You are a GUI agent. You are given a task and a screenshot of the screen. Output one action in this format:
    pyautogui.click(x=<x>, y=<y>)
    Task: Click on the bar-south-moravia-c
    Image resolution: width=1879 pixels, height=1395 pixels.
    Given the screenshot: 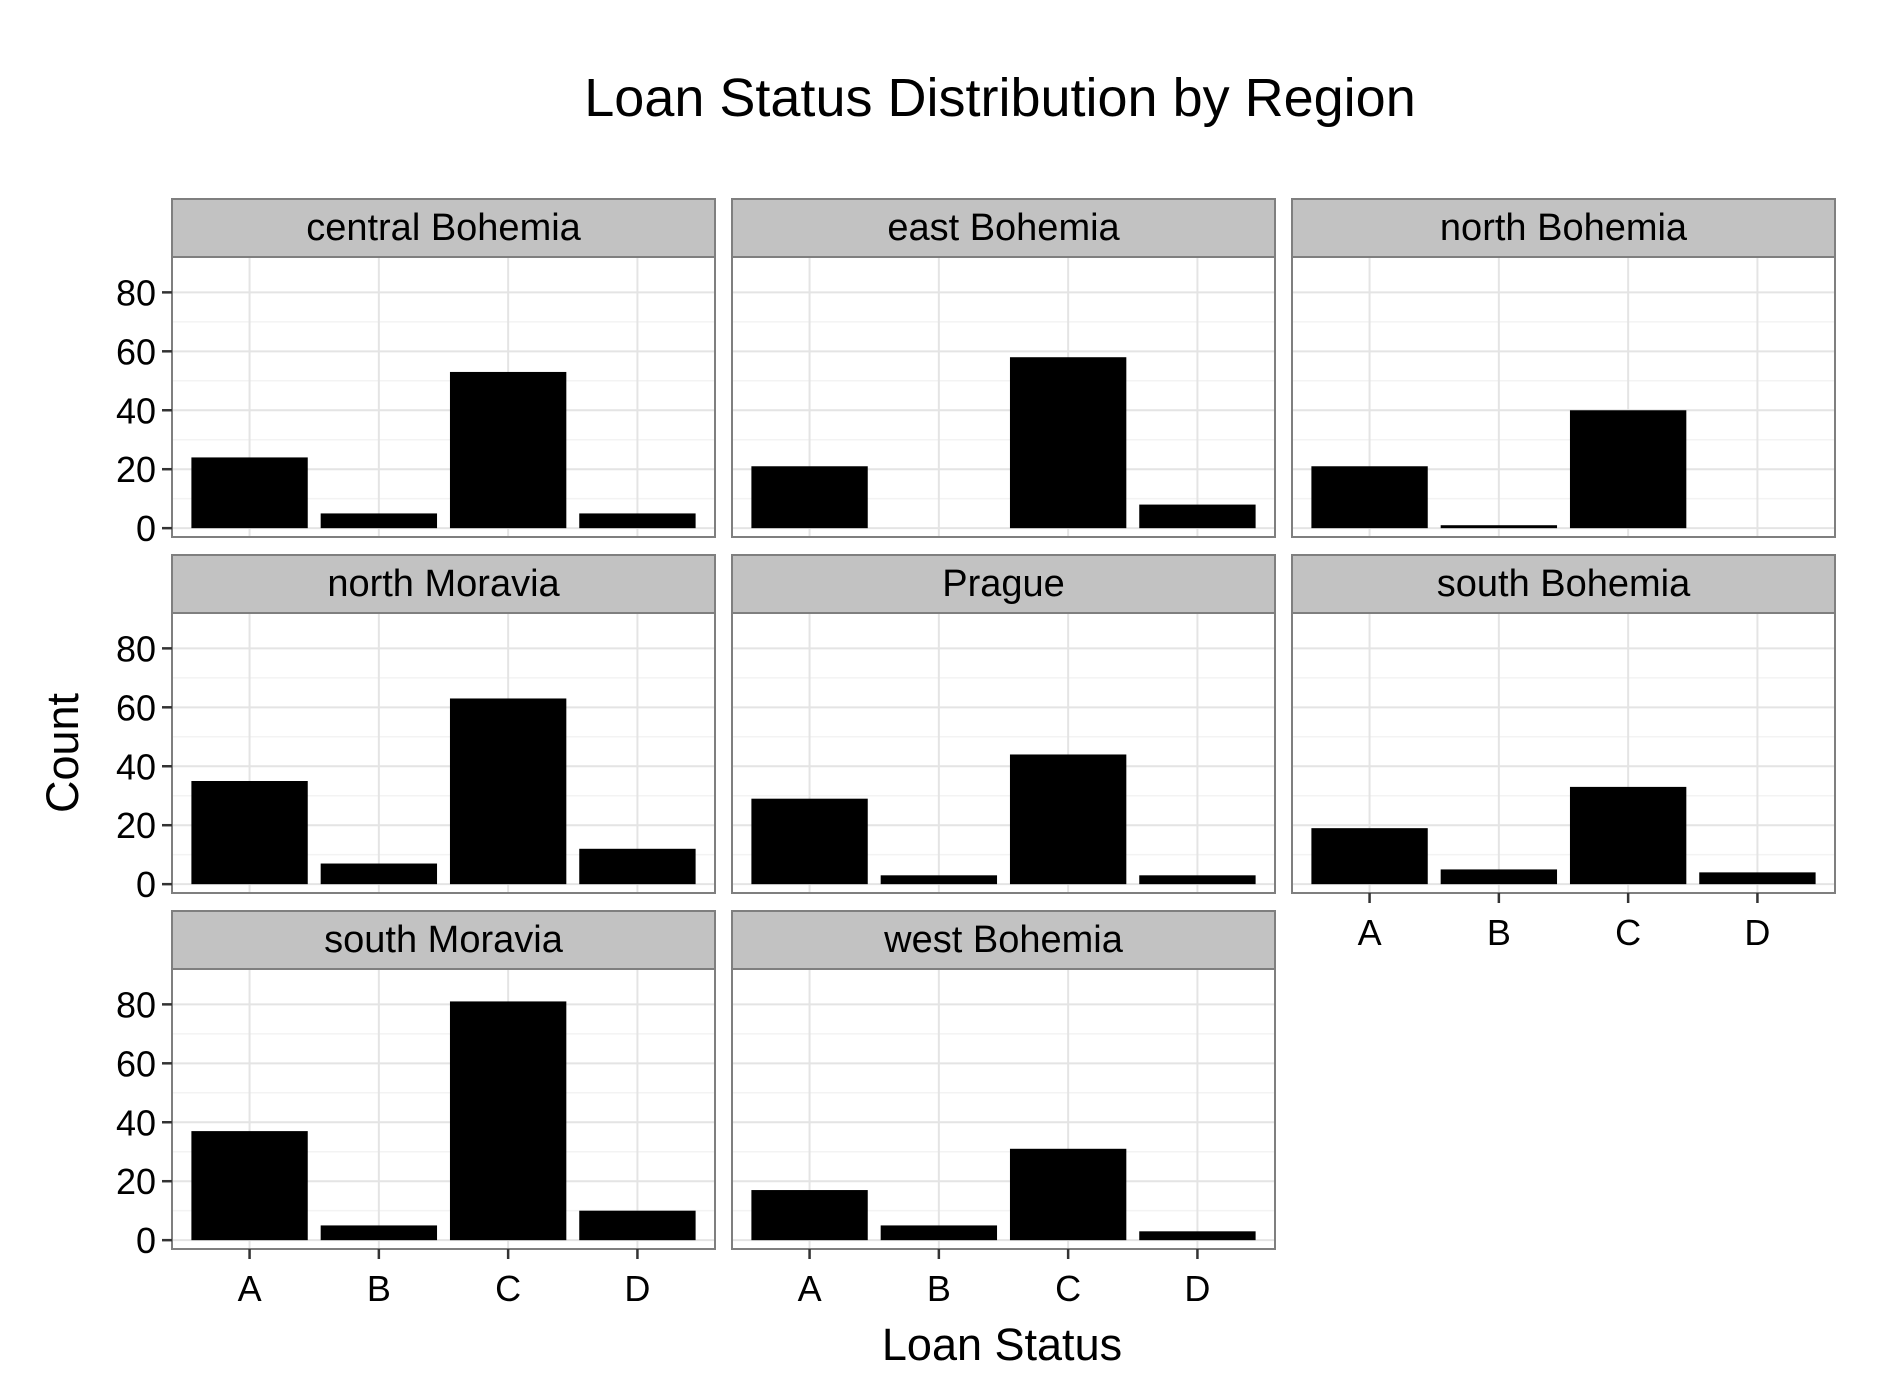 What is the action you would take?
    pyautogui.click(x=508, y=1121)
    